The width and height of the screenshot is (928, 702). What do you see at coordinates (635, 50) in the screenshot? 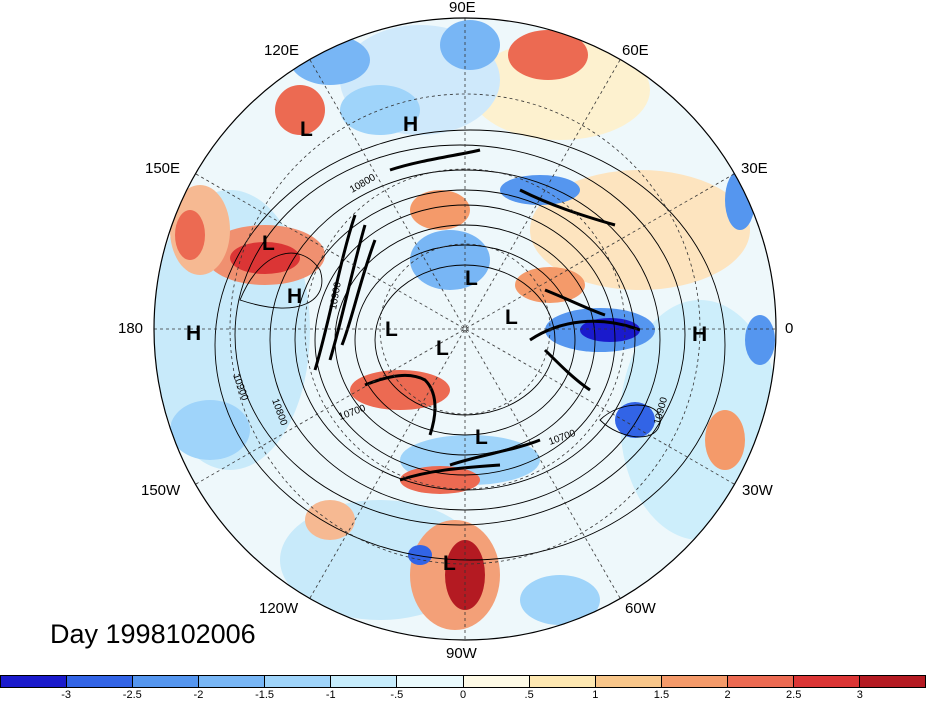
I see `lon-label-60e: 60E` at bounding box center [635, 50].